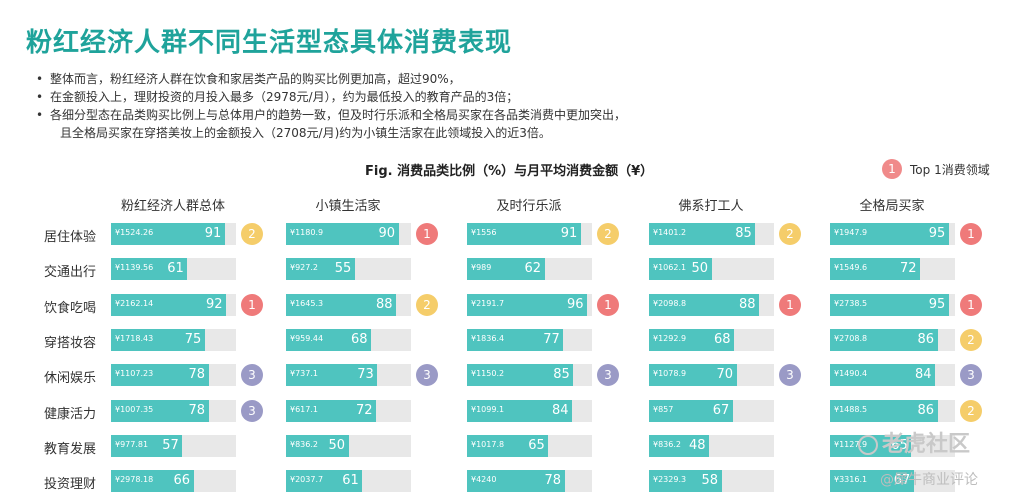 The height and width of the screenshot is (504, 1024). Describe the element at coordinates (182, 481) in the screenshot. I see `percent-label: 66` at that location.